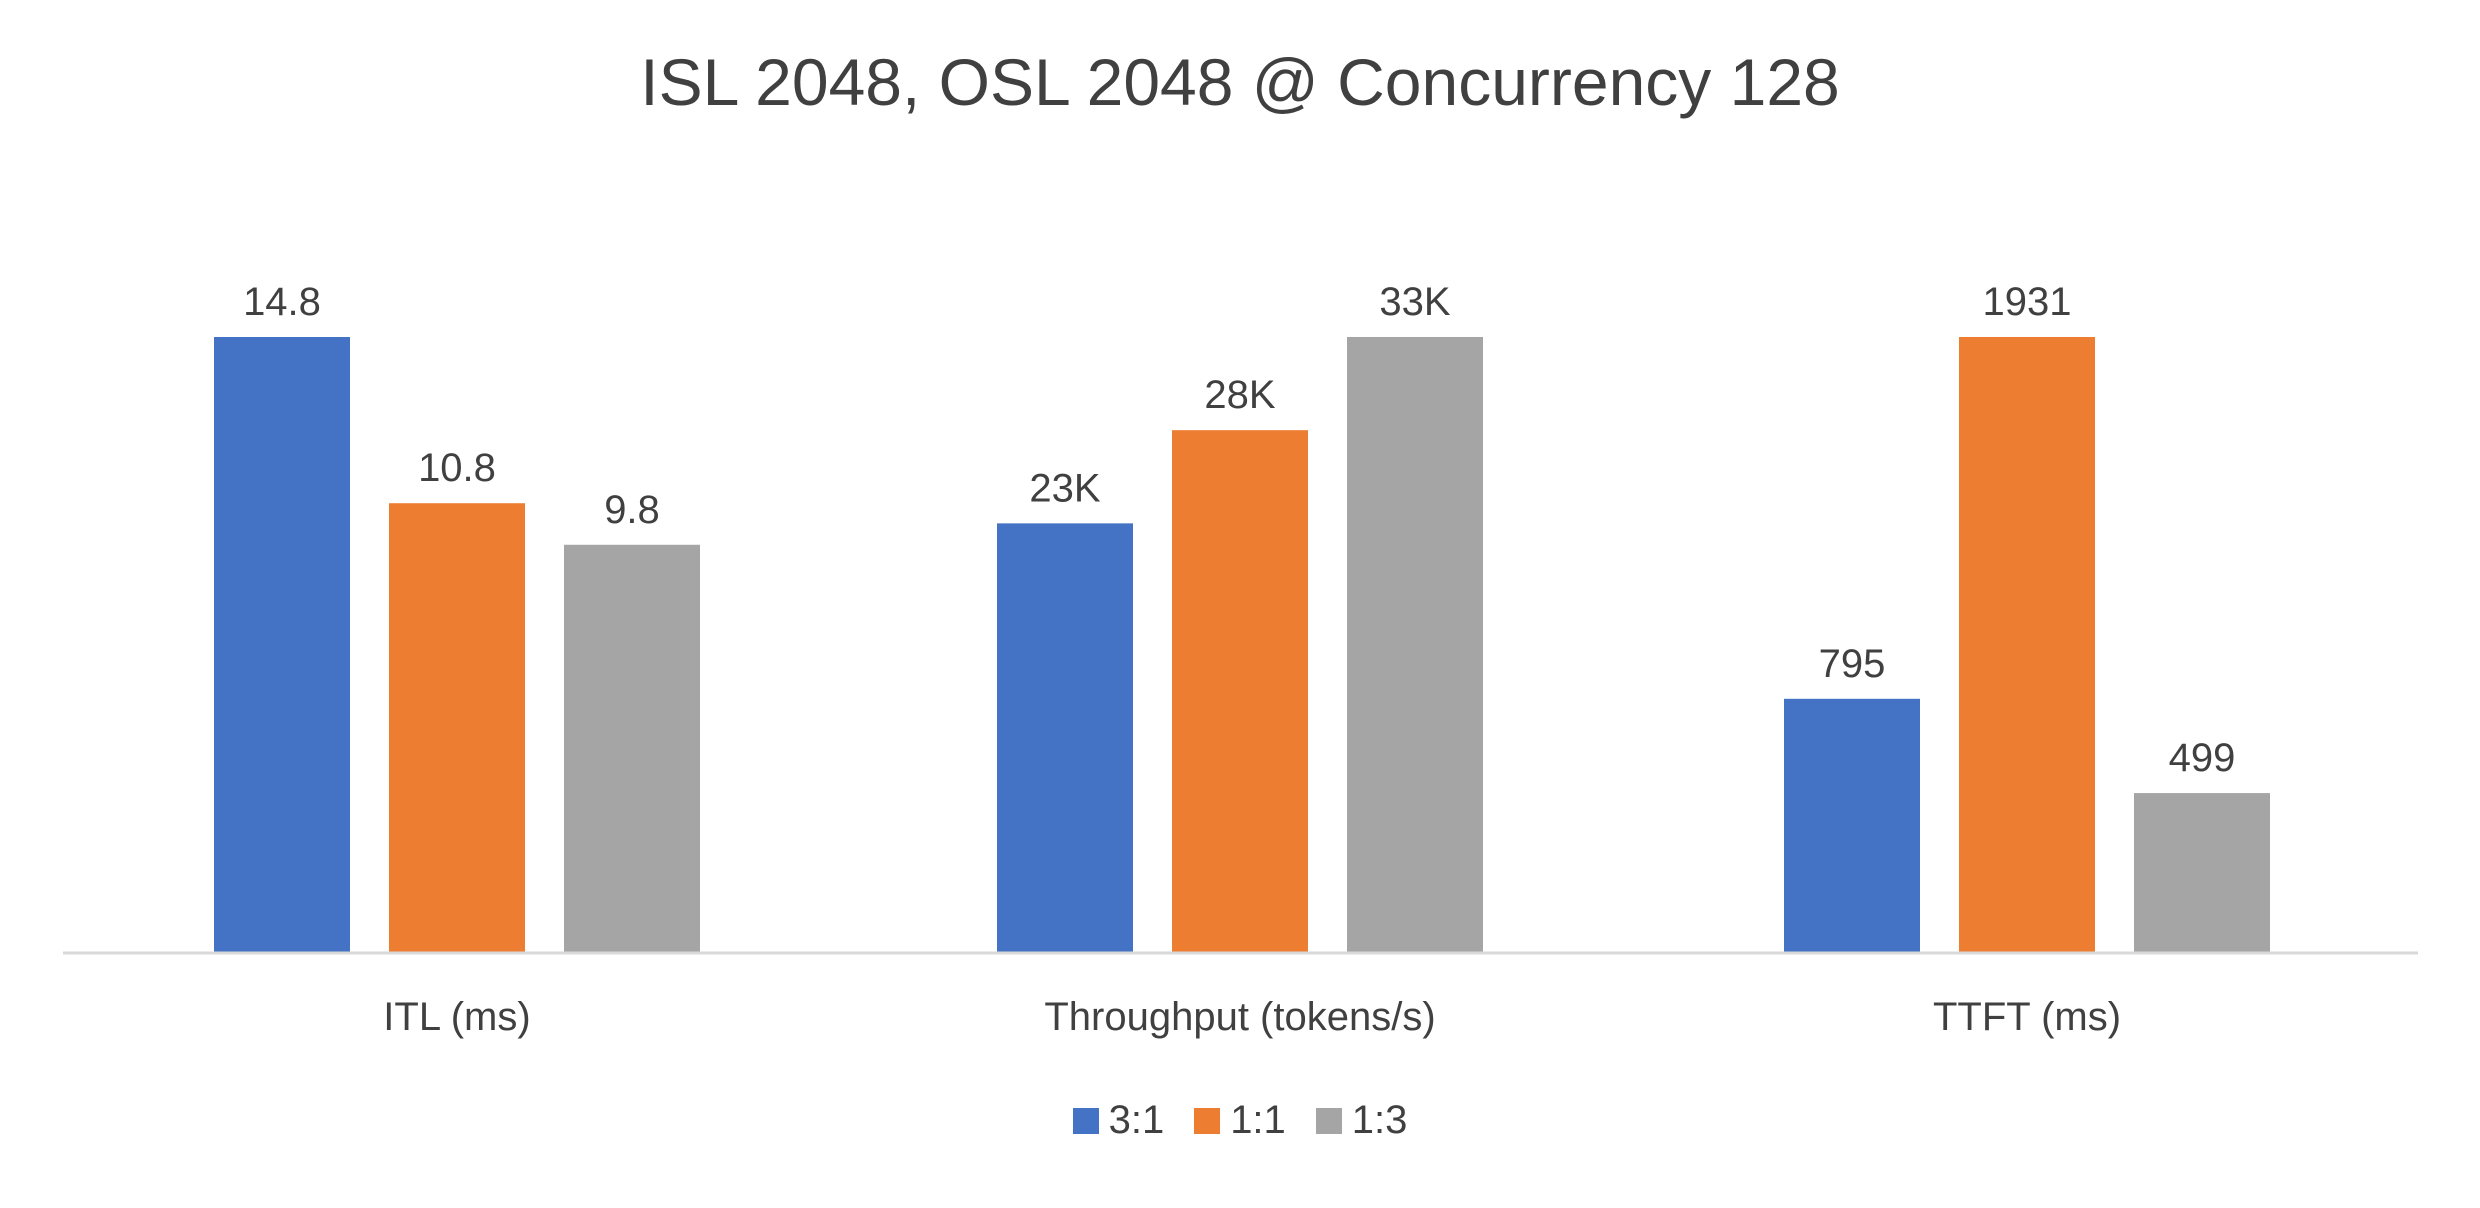 Image resolution: width=2480 pixels, height=1208 pixels. I want to click on chart-title: ISL 2048, OSL 2048 @ Concurrency 128, so click(1240, 82).